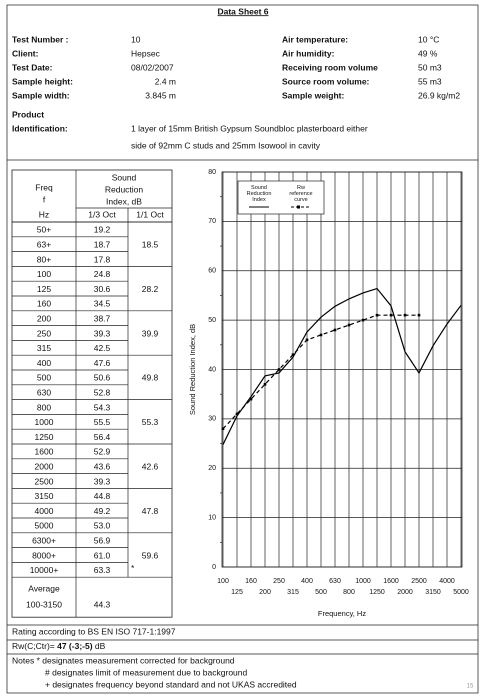 The height and width of the screenshot is (699, 485). What do you see at coordinates (349, 592) in the screenshot?
I see `x-tick-label: 800` at bounding box center [349, 592].